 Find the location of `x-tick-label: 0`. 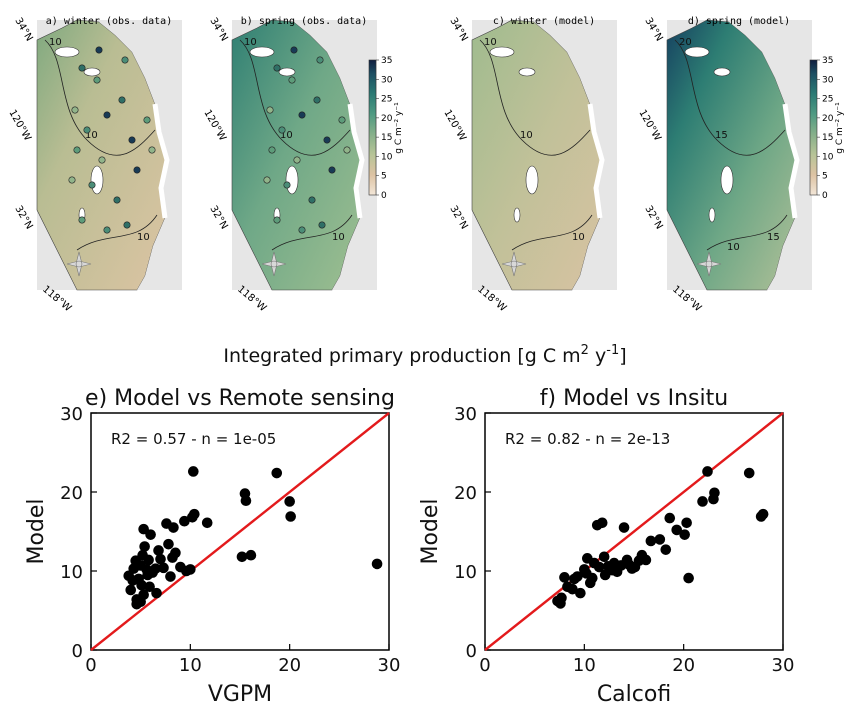

x-tick-label: 0 is located at coordinates (484, 665).